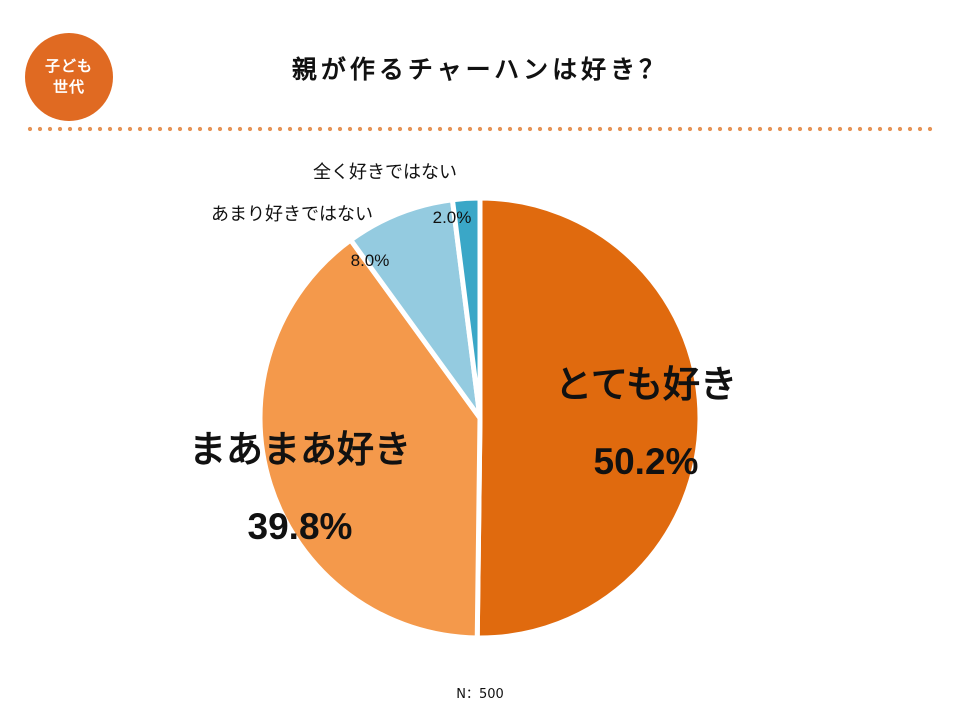  Describe the element at coordinates (480, 694) in the screenshot. I see `sample-size-note: N：500` at that location.